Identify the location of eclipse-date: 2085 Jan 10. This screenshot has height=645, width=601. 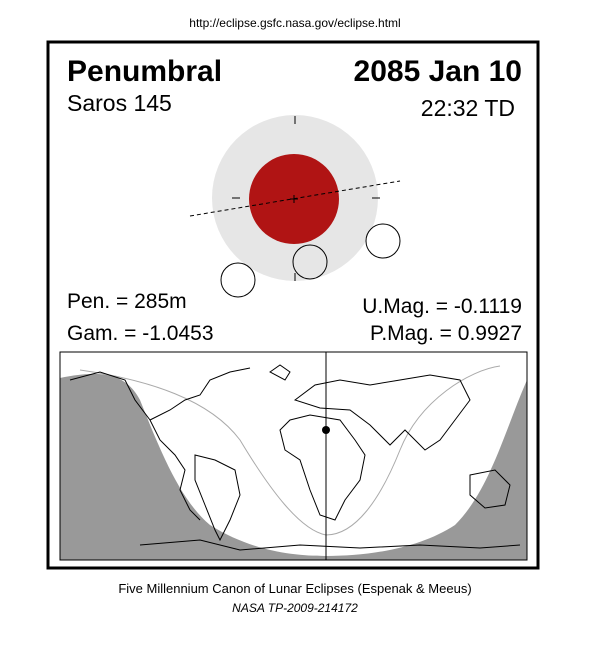
(438, 71).